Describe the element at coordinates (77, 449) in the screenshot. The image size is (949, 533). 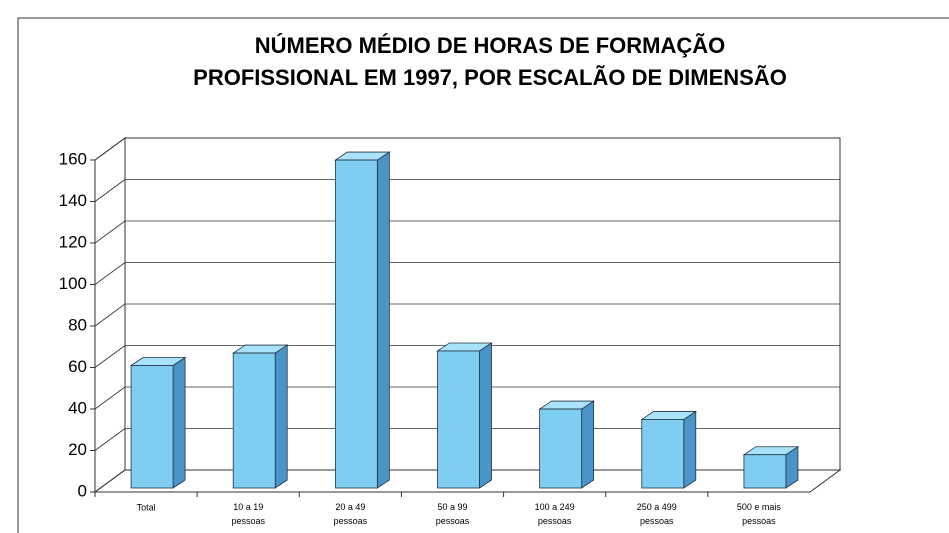
I see `y-tick-label: 20` at that location.